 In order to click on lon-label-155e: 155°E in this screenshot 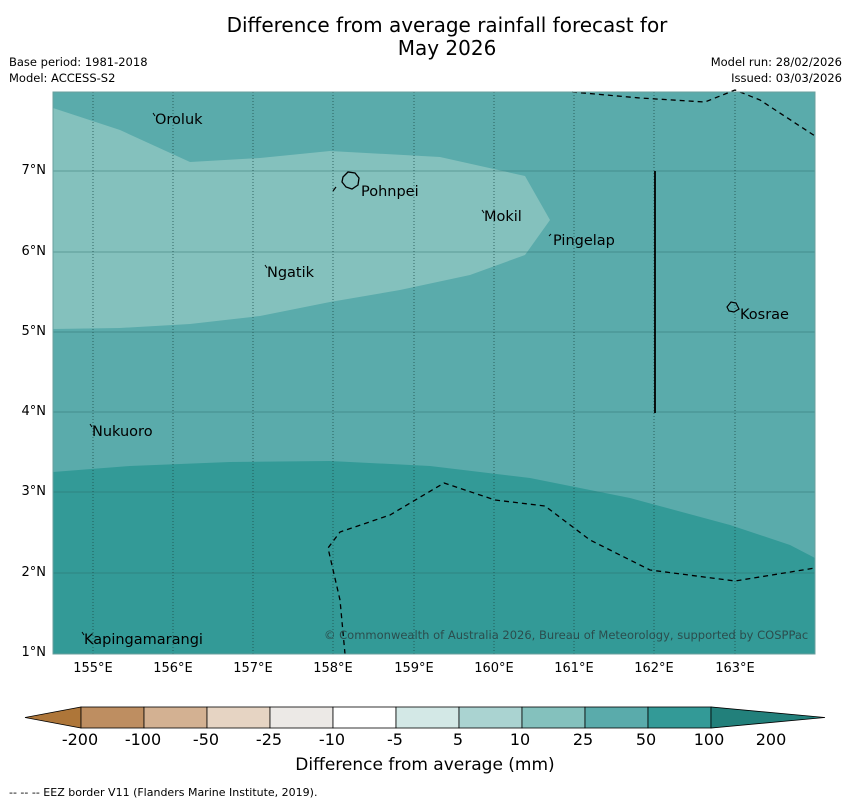, I will do `click(93, 668)`.